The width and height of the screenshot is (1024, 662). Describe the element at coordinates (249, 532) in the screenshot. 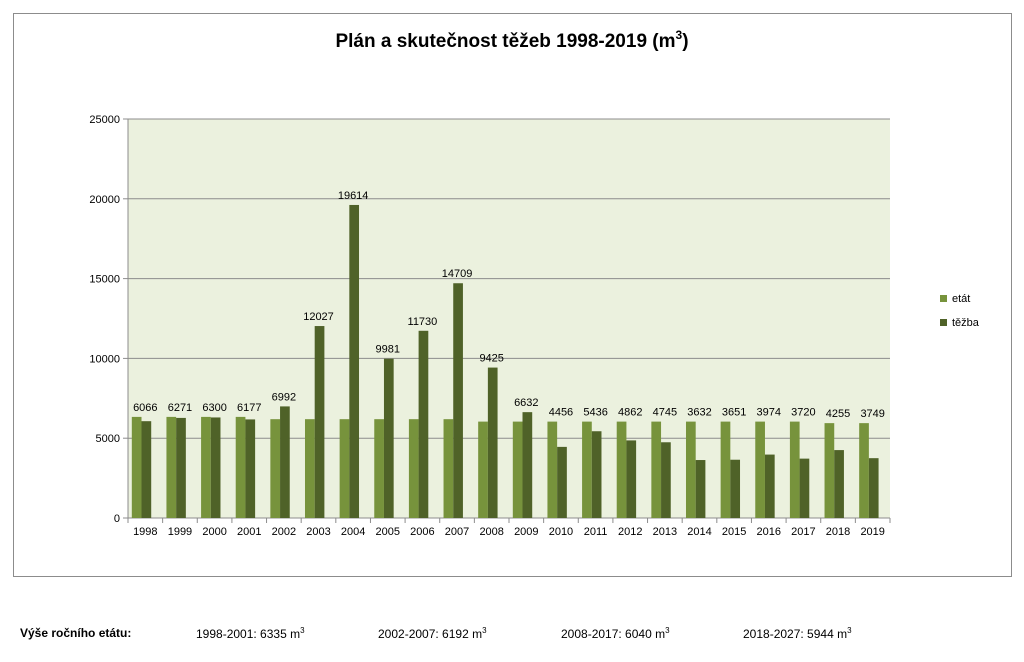

I see `x-tick-label: 2001` at that location.